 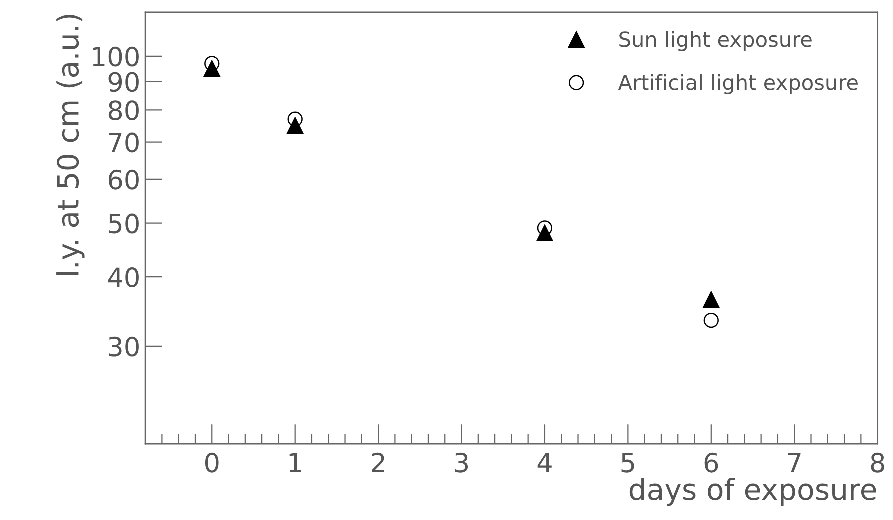 What do you see at coordinates (545, 462) in the screenshot?
I see `x-tick-label: 4` at bounding box center [545, 462].